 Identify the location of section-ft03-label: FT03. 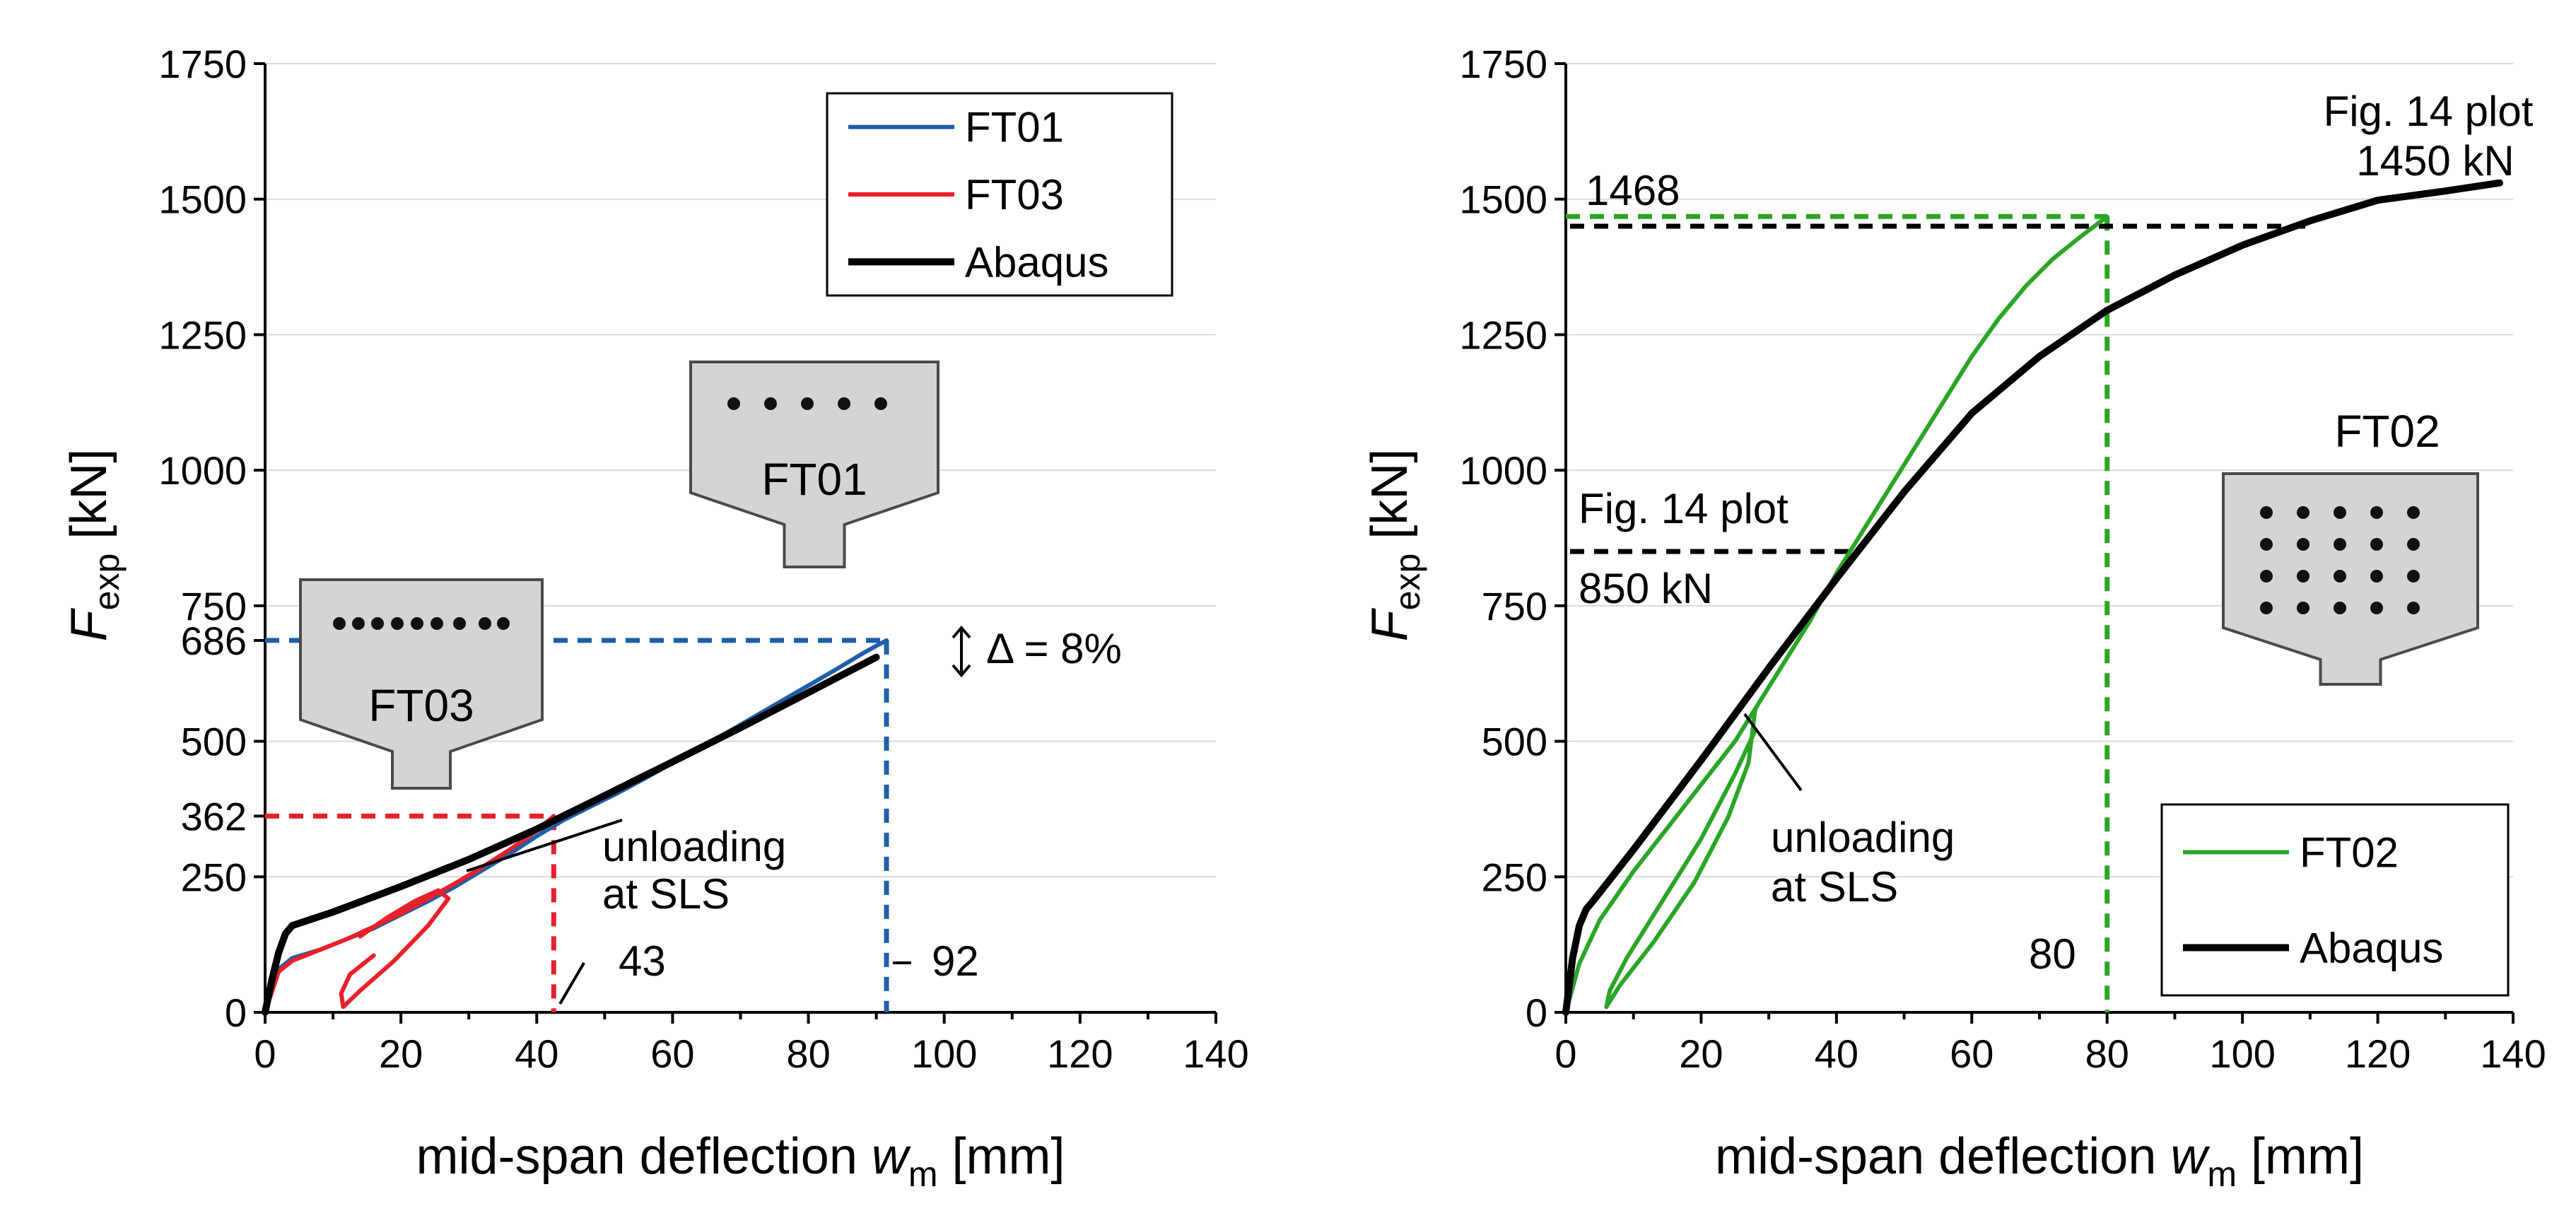
(421, 705).